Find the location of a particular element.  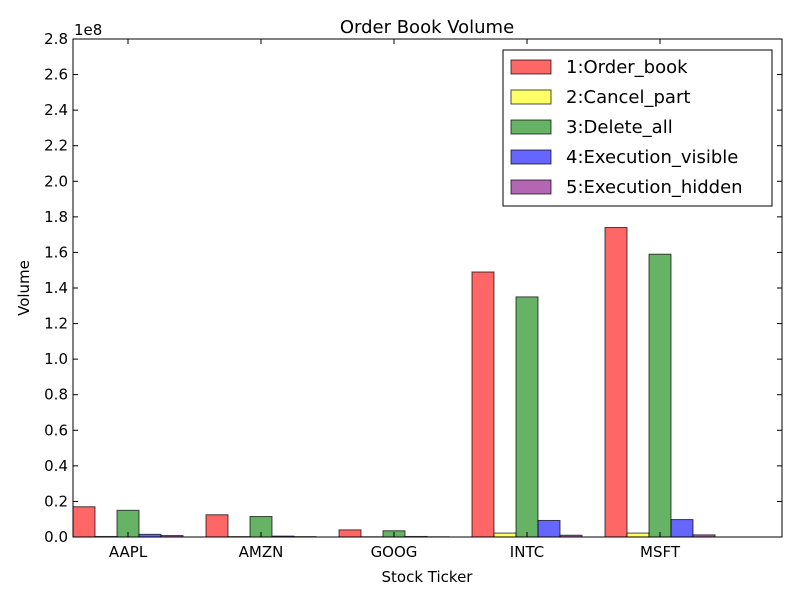

y-axis-label: Volume is located at coordinates (24, 288).